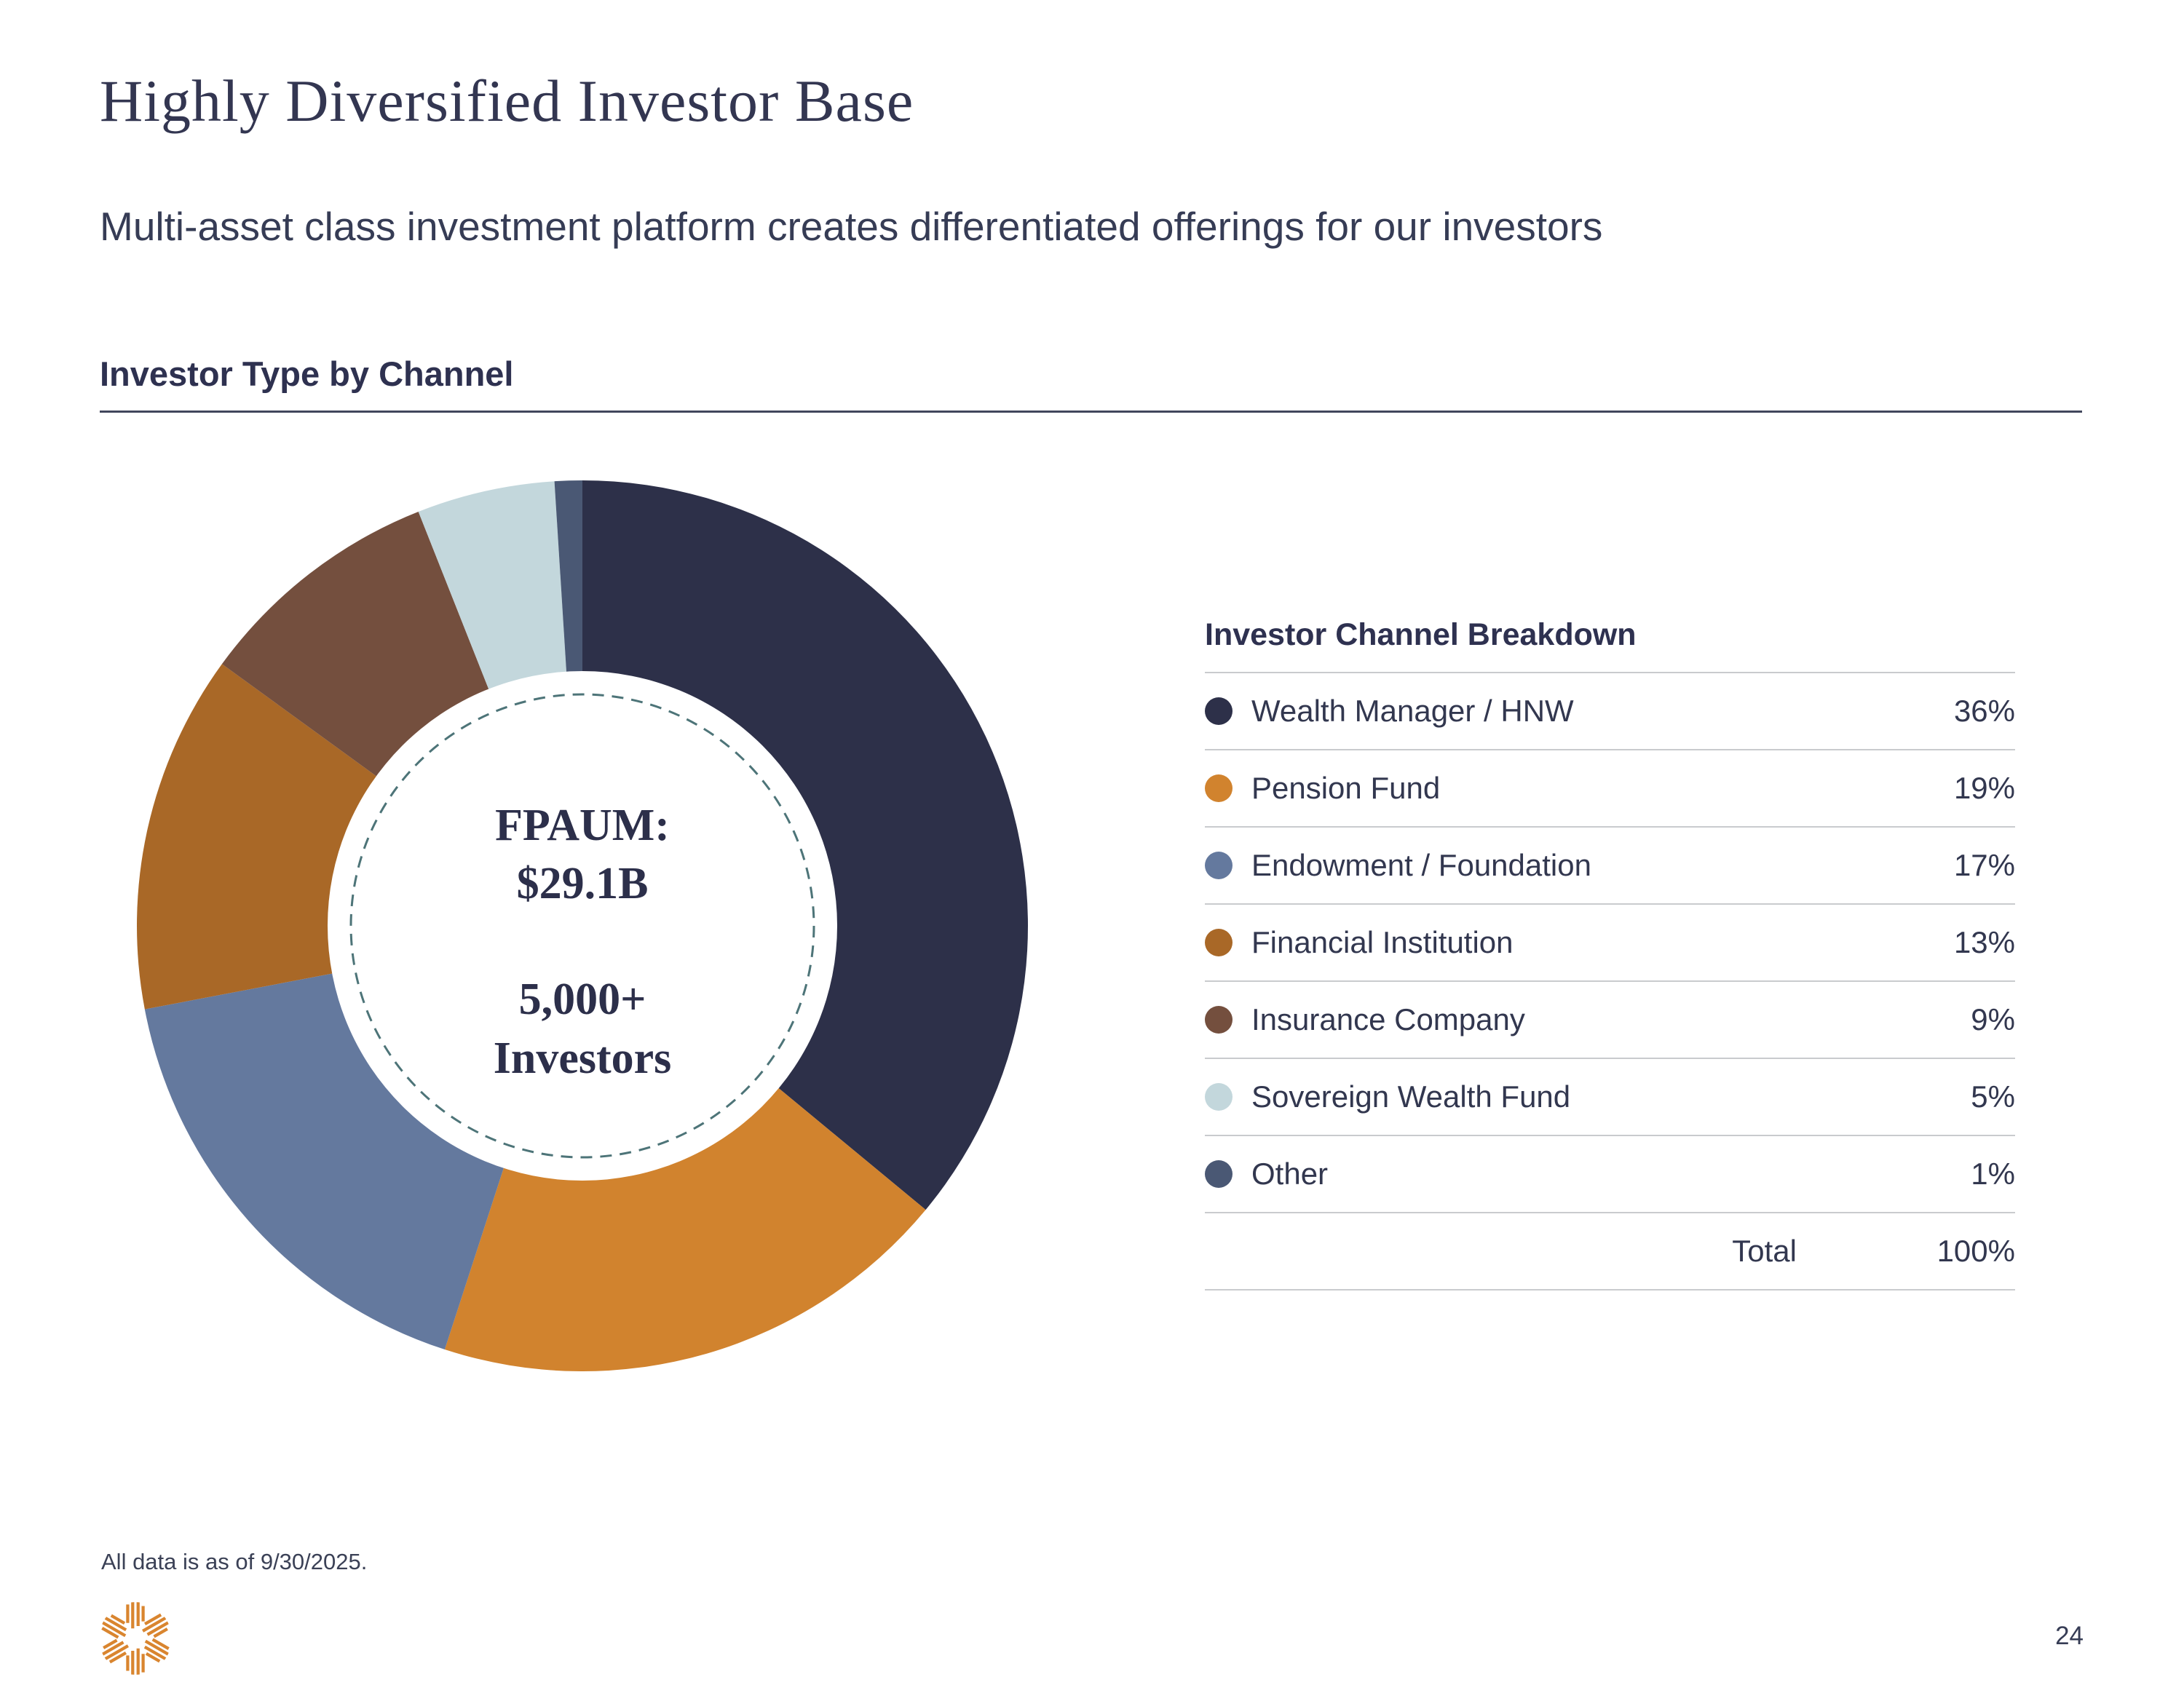 The image size is (2184, 1685). I want to click on page-title: Highly Diversified Investor Base, so click(507, 101).